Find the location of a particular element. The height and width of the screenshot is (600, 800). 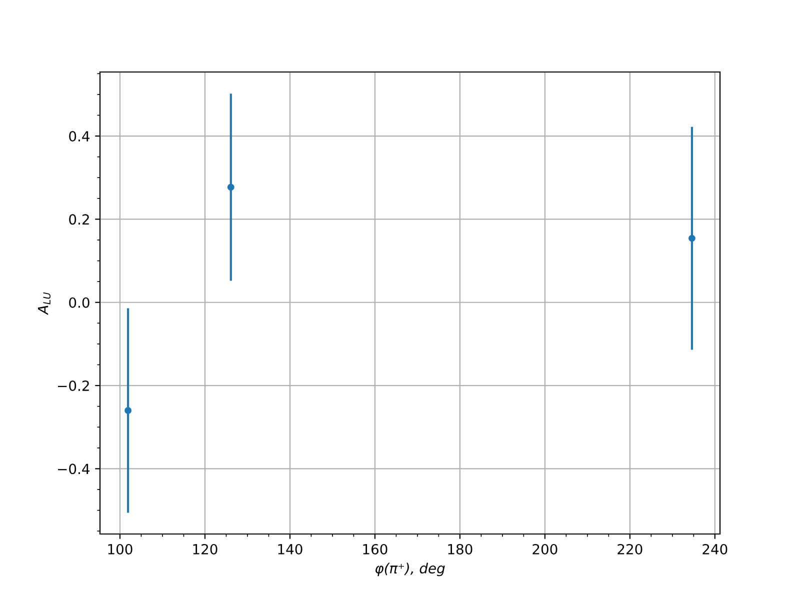

x-tick-label: 100 is located at coordinates (120, 549).